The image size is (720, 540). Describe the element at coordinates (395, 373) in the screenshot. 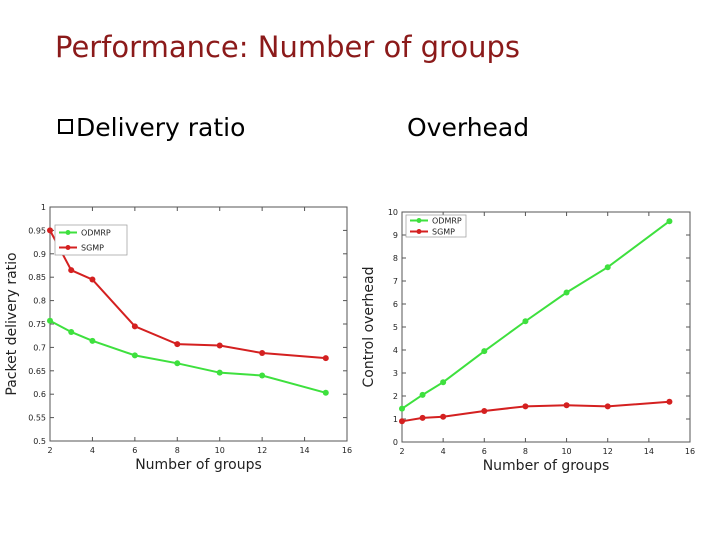

I see `y-tick-label: 3` at that location.